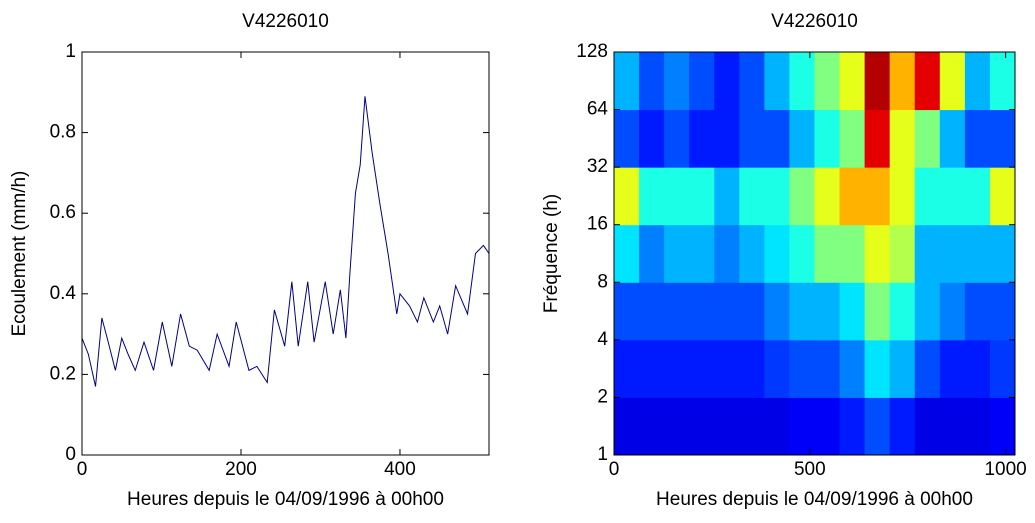 The width and height of the screenshot is (1035, 523). I want to click on x-tick-label: 200, so click(241, 469).